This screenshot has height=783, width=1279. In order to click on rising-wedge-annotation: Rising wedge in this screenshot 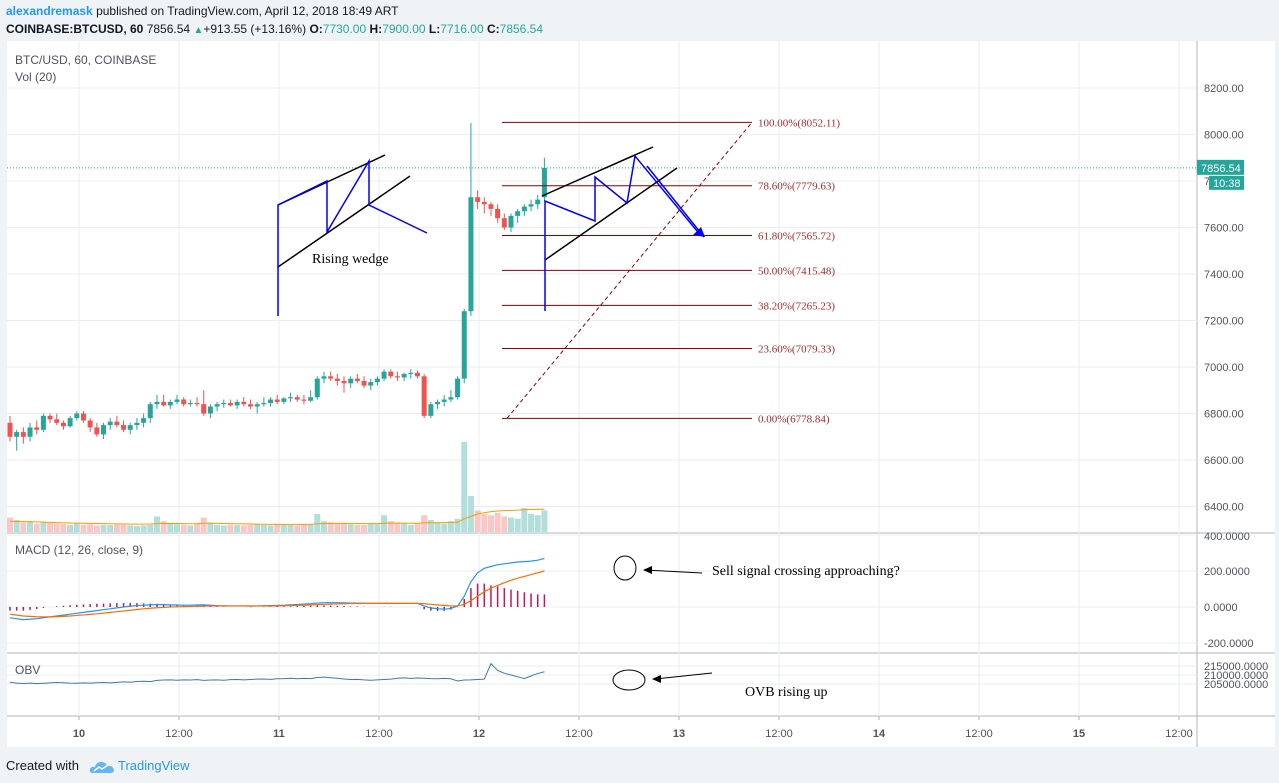, I will do `click(350, 259)`.